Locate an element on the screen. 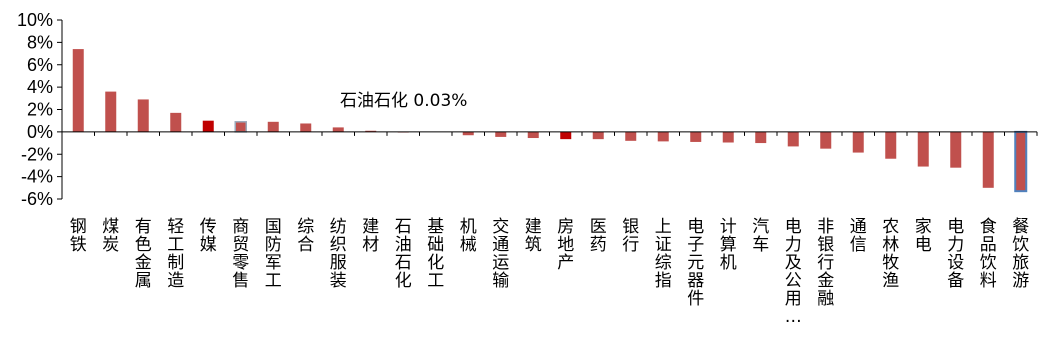 Image resolution: width=1045 pixels, height=361 pixels. annotation-label: 石油石化 0.03% is located at coordinates (403, 101).